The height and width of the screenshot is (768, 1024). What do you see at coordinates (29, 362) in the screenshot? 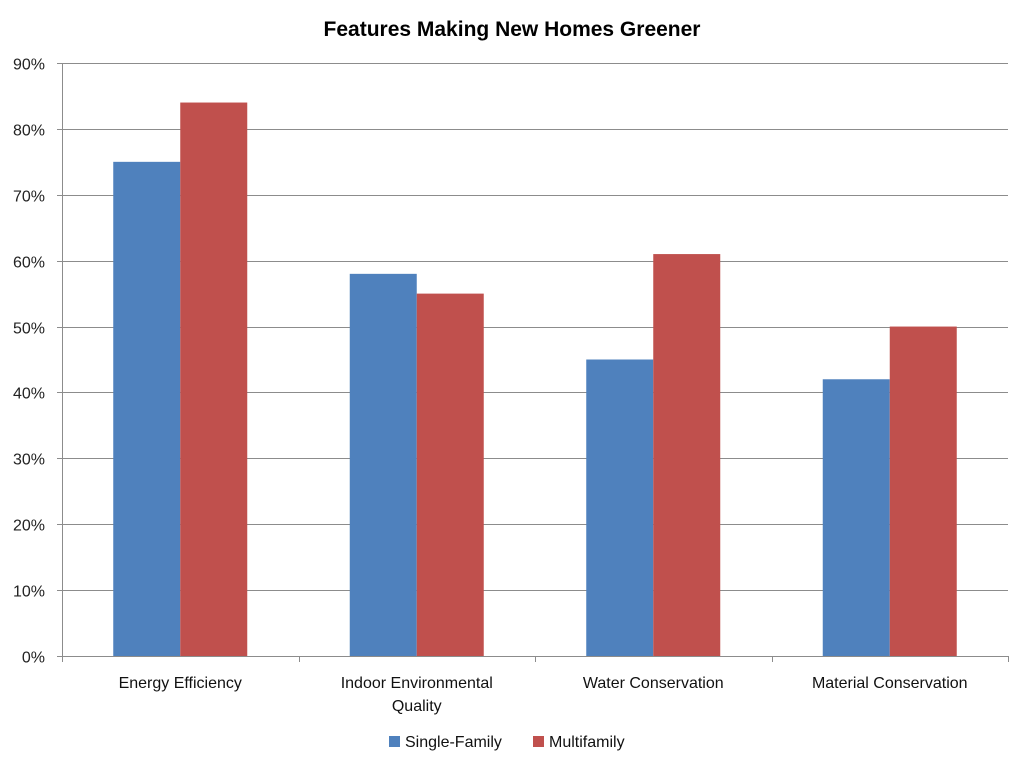
I see `y-axis-ticks: 0% 10% 20% 30% 40% 50% 60% 70% 80% 90%` at bounding box center [29, 362].